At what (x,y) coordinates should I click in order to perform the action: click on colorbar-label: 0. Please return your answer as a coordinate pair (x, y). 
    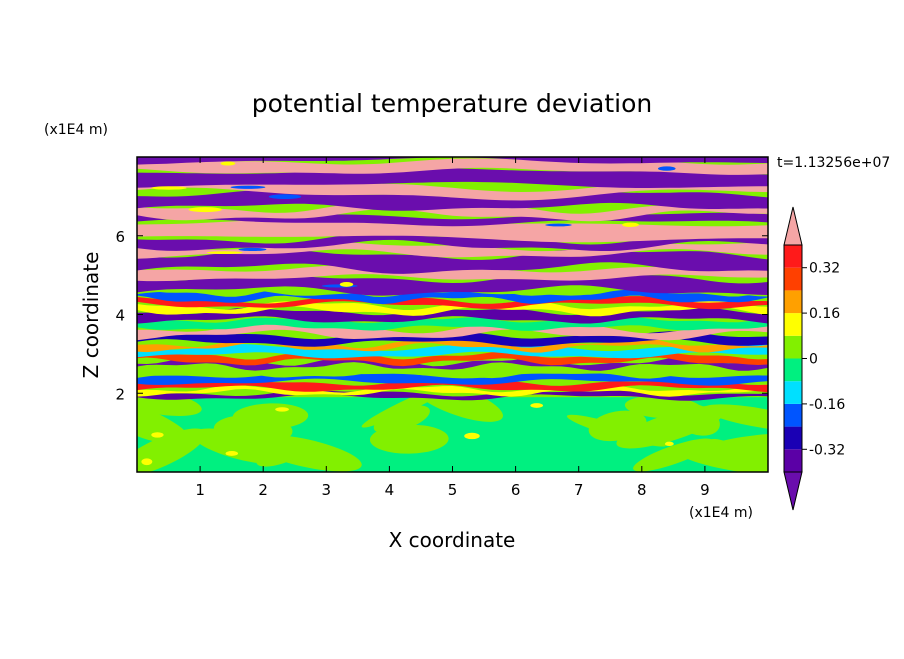
    Looking at the image, I should click on (813, 360).